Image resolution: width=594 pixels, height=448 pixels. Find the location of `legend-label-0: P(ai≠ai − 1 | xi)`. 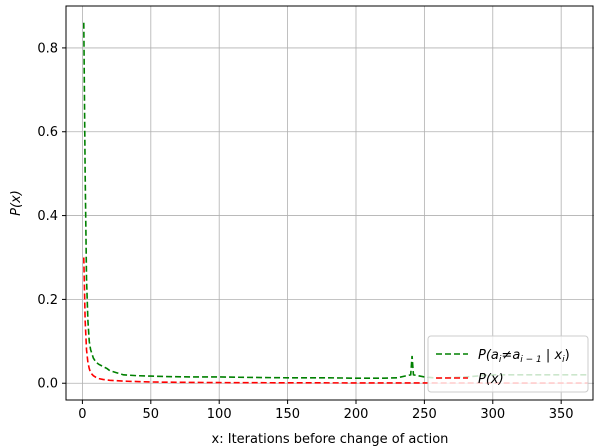

legend-label-0: P(ai≠ai − 1 | xi) is located at coordinates (524, 356).